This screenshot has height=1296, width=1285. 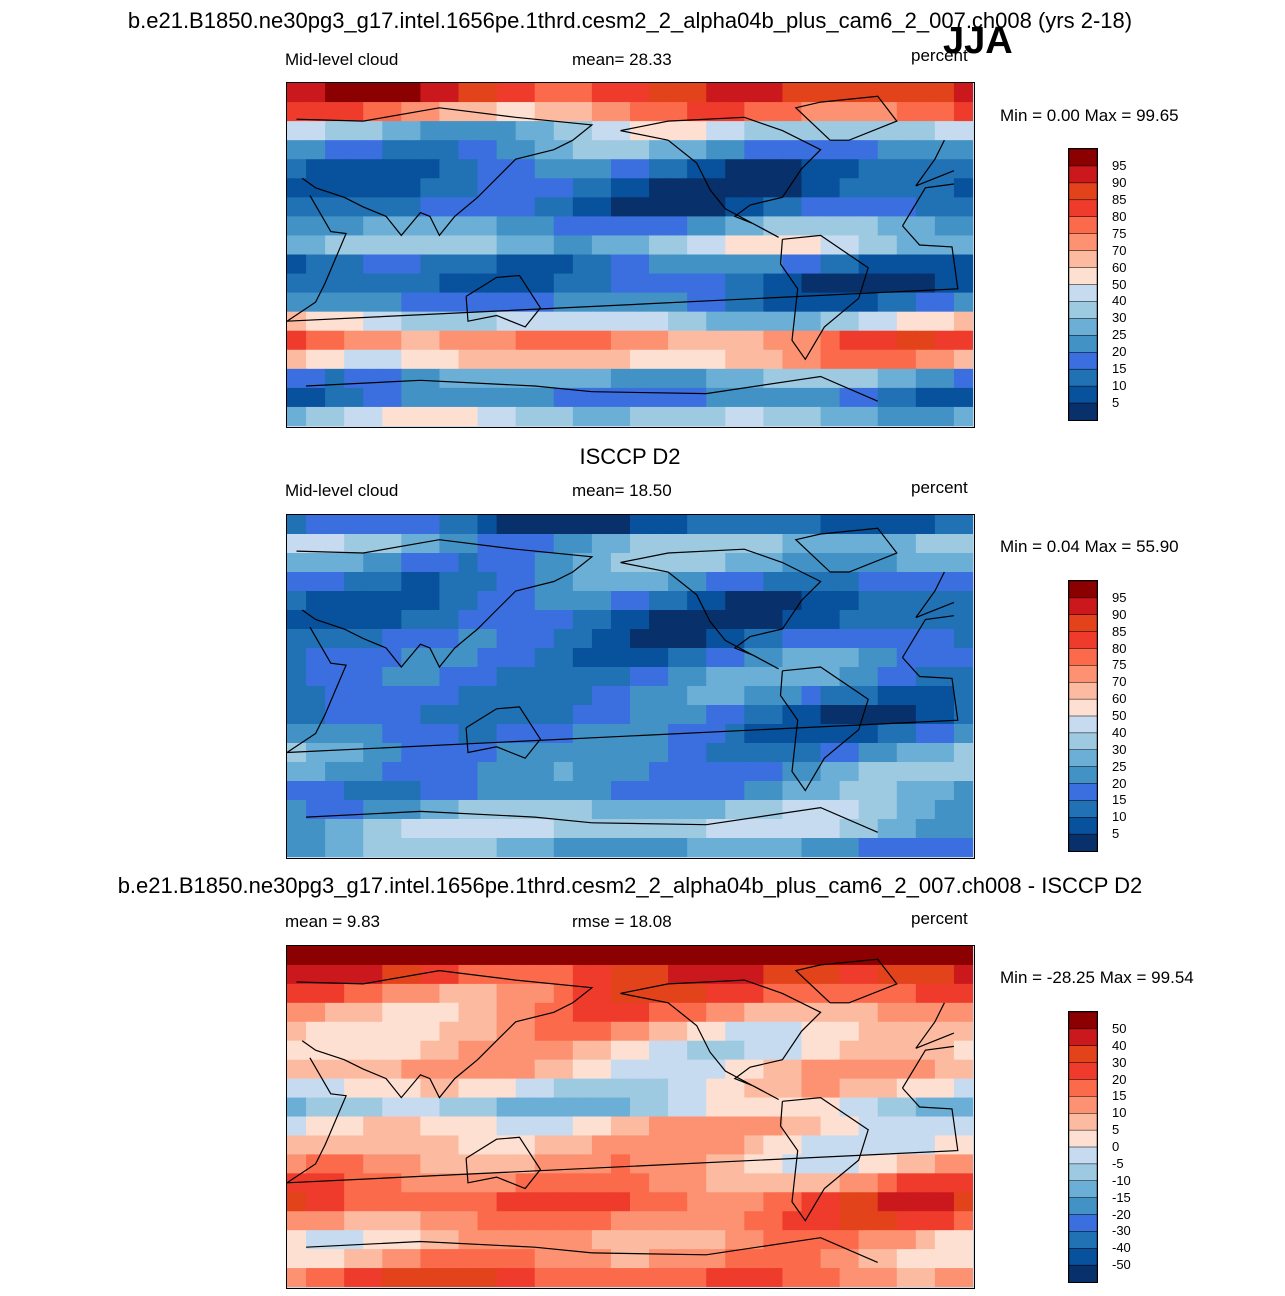 I want to click on colorbar-tick-label: 0, so click(x=1116, y=1146).